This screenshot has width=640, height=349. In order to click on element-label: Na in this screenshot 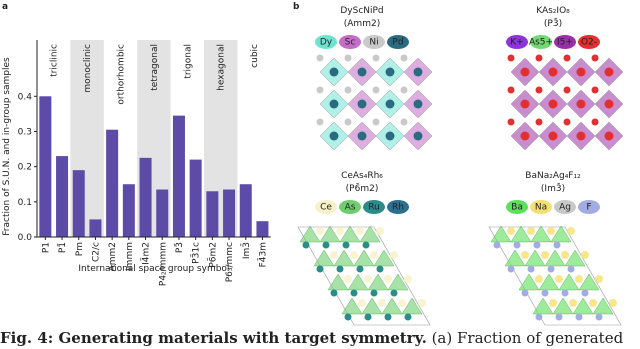, I will do `click(541, 208)`.